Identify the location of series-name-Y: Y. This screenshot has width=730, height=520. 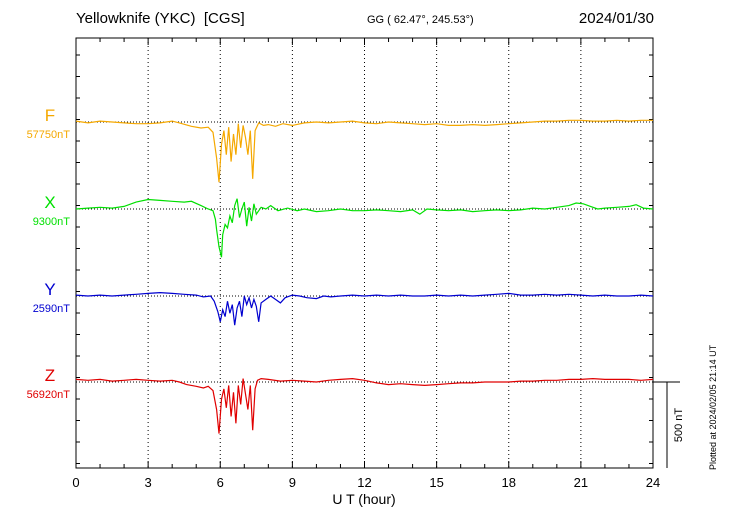
(49, 289).